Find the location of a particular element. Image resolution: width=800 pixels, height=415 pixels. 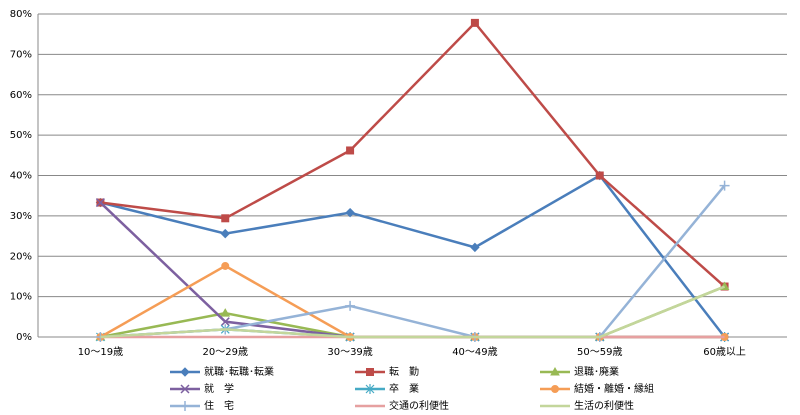

x-tick-label: 50～59歳 is located at coordinates (599, 352).